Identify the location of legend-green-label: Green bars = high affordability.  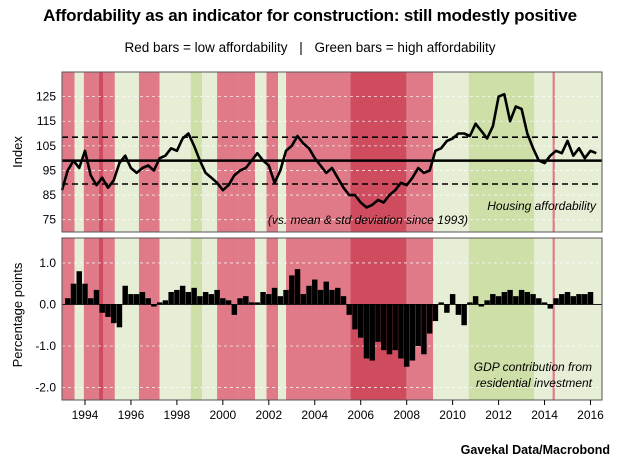
(405, 47).